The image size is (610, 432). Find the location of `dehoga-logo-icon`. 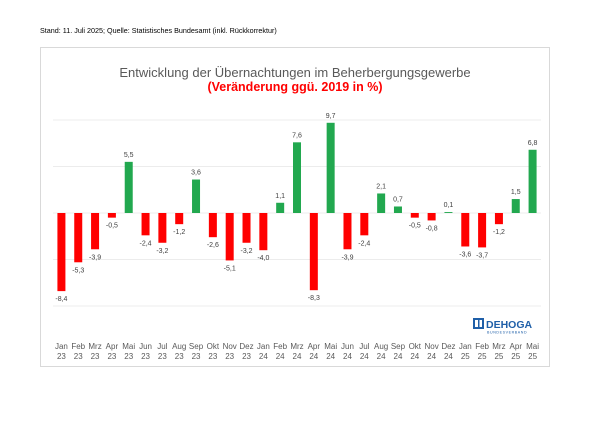

dehoga-logo-icon is located at coordinates (478, 323).